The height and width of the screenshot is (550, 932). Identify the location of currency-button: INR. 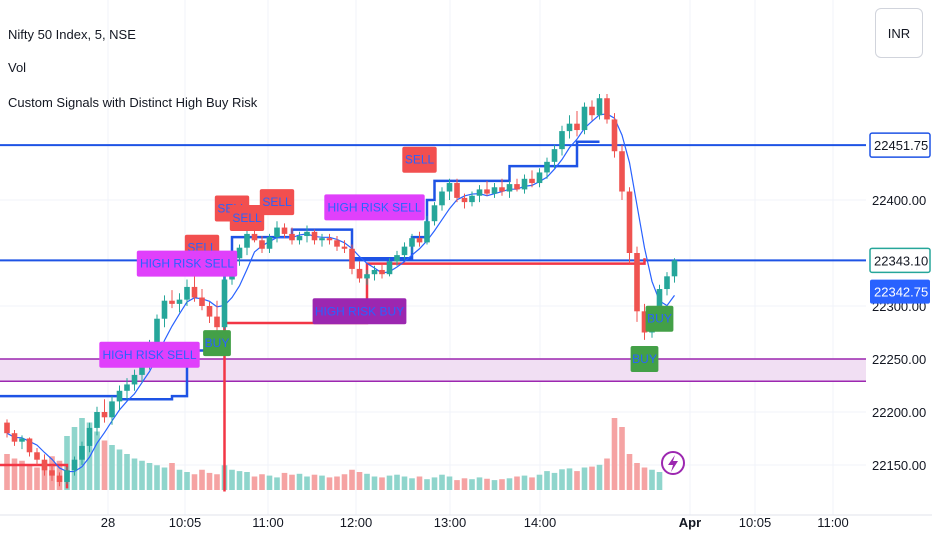
(899, 33).